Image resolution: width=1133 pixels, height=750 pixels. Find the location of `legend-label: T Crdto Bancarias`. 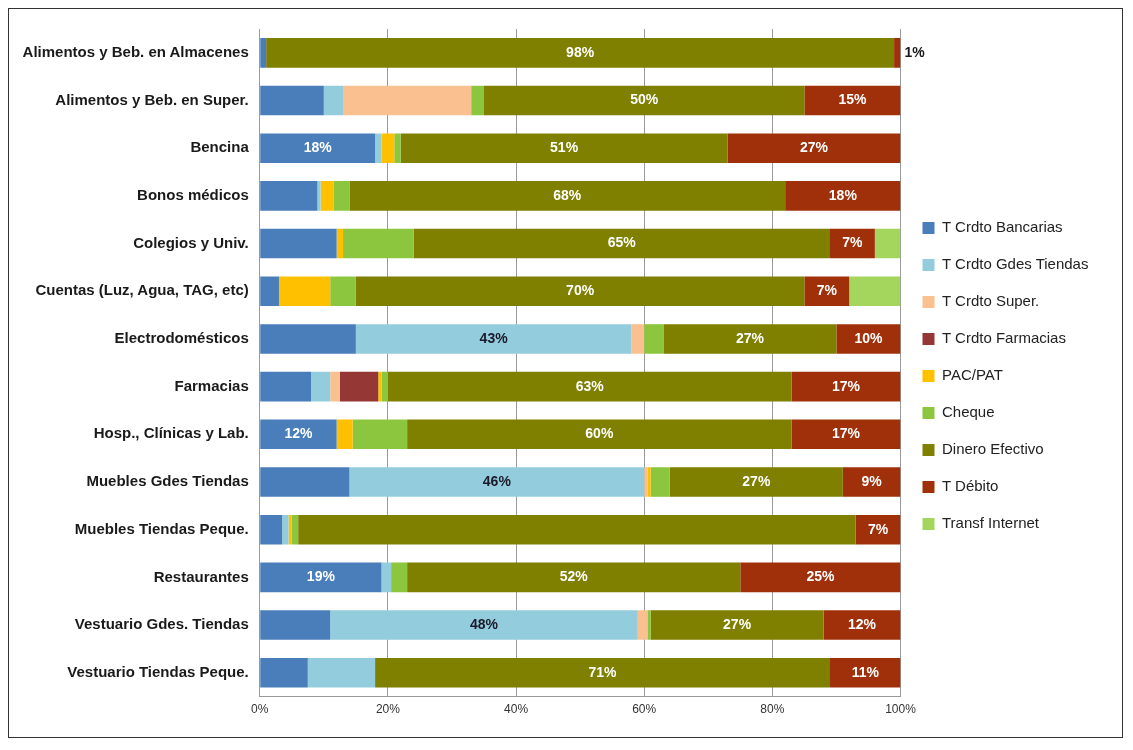

legend-label: T Crdto Bancarias is located at coordinates (1002, 227).